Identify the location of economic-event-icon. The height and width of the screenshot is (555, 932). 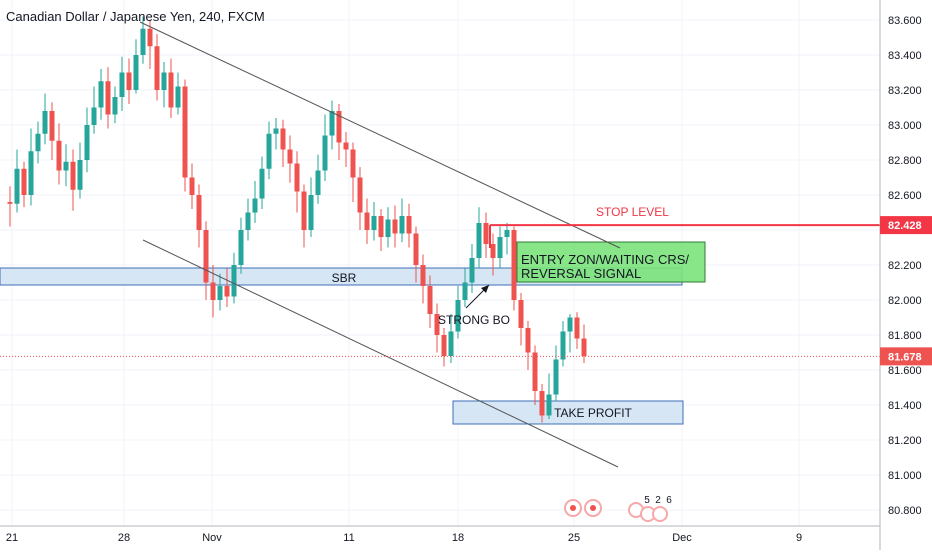
(660, 514).